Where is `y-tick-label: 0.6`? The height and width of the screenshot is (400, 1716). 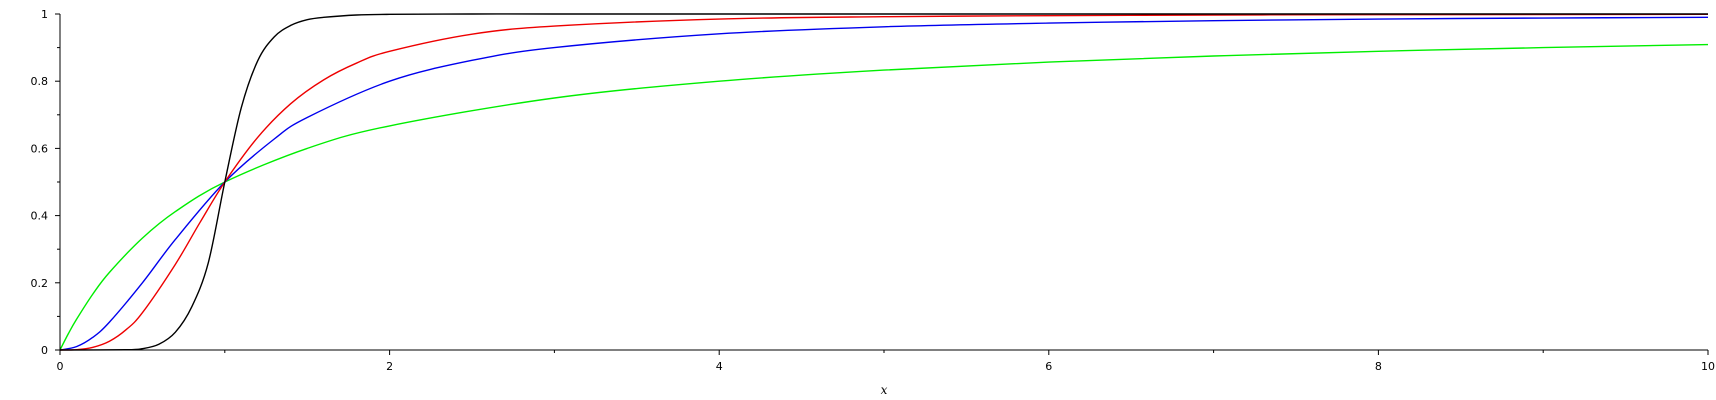
y-tick-label: 0.6 is located at coordinates (40, 148).